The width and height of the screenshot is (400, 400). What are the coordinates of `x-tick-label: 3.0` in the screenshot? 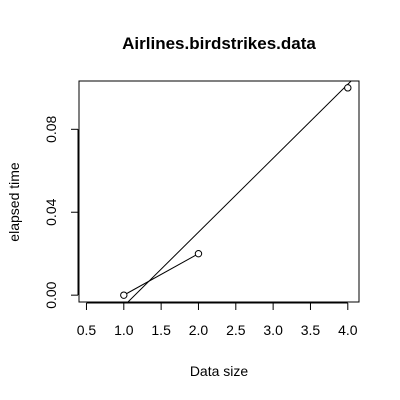 It's located at (273, 330).